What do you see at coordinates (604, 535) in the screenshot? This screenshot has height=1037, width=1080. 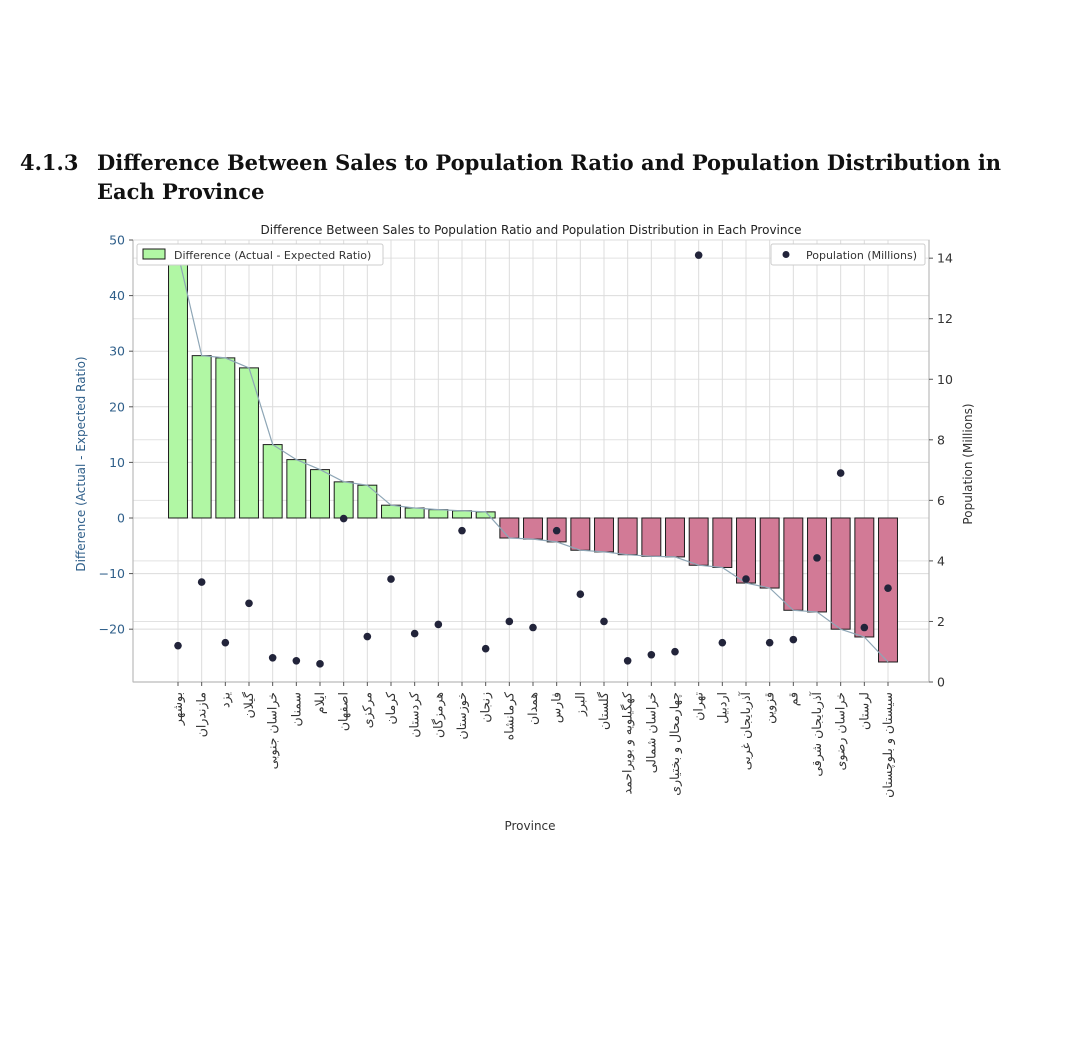 I see `bar-گلستان` at bounding box center [604, 535].